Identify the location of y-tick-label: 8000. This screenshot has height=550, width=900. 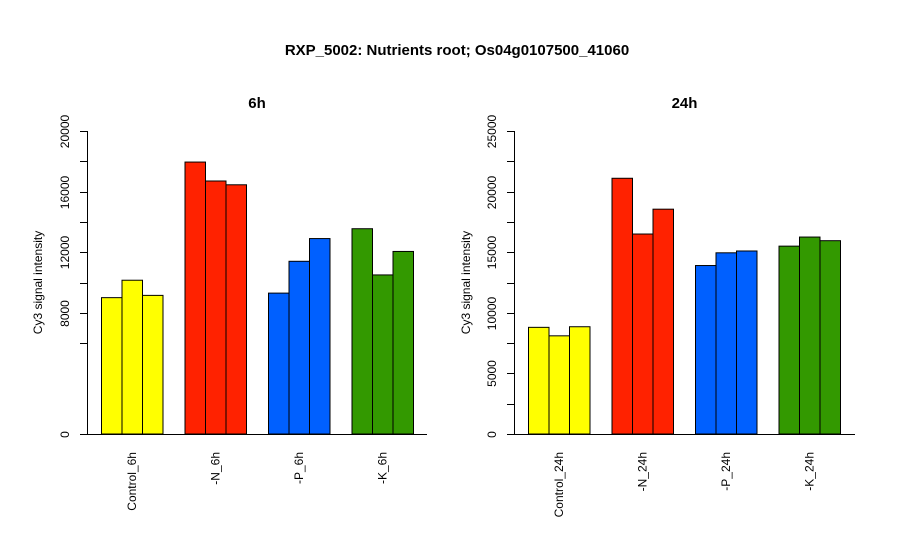
(65, 313).